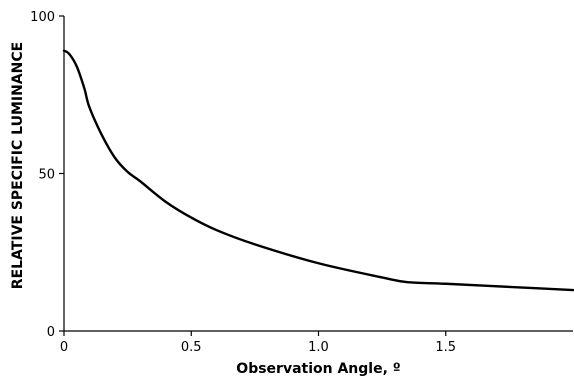 The image size is (574, 376). What do you see at coordinates (445, 347) in the screenshot?
I see `x-tick-label: 1.5` at bounding box center [445, 347].